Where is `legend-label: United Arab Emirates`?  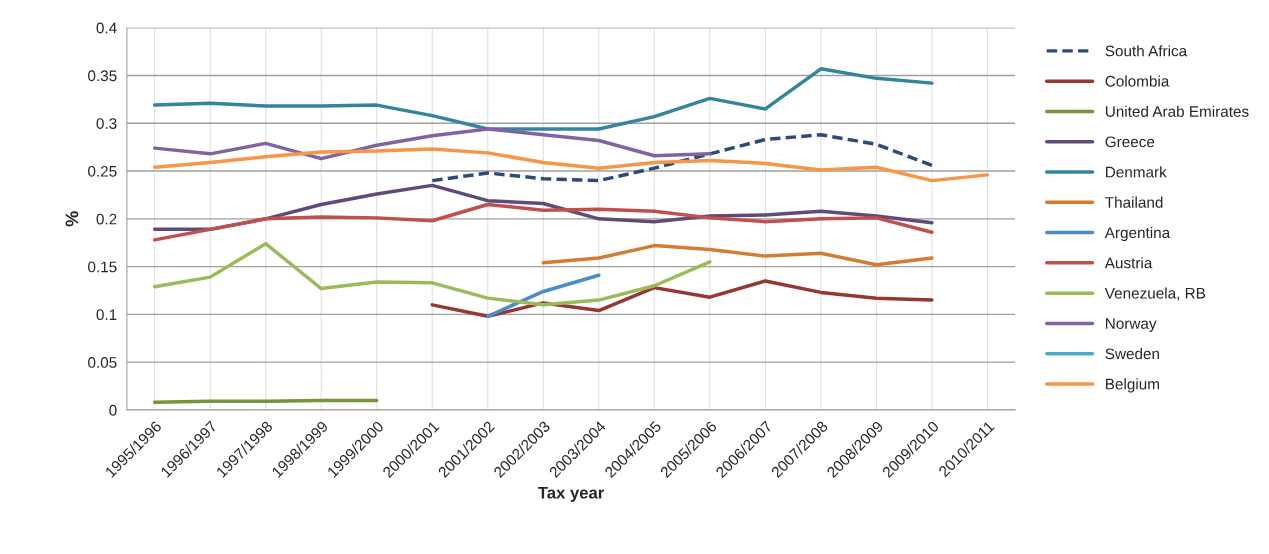 legend-label: United Arab Emirates is located at coordinates (1177, 111).